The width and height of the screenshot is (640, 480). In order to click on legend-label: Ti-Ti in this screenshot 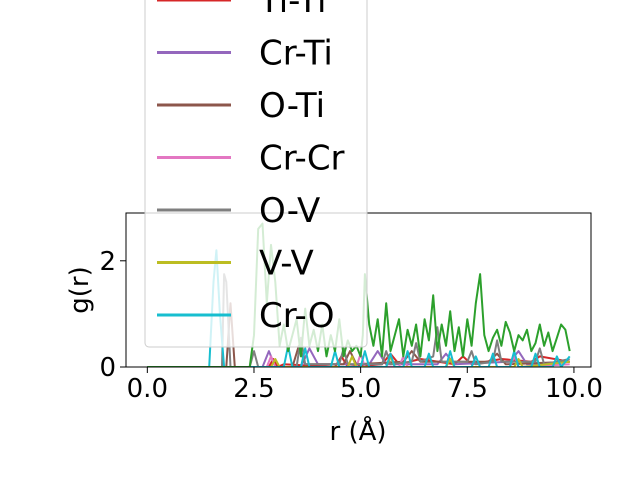, I will do `click(292, 10)`.